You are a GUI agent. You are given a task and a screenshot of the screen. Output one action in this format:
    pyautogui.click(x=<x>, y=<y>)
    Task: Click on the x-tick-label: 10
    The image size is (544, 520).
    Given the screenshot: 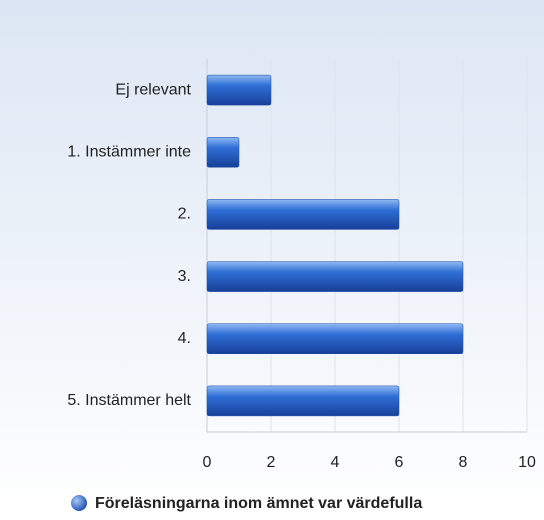 What is the action you would take?
    pyautogui.click(x=527, y=462)
    